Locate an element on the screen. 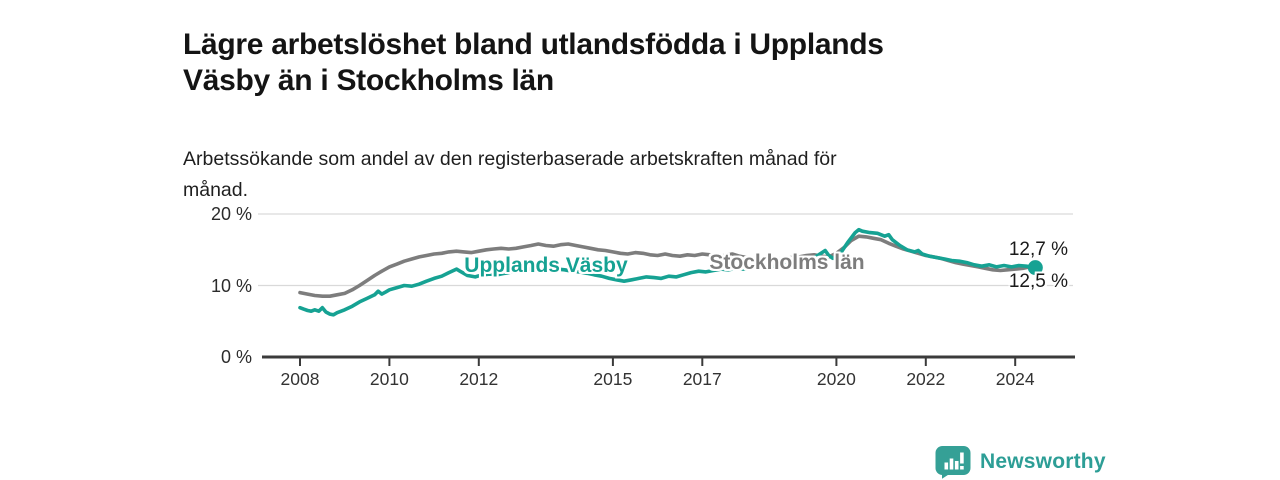  x-tick-label: 2020 is located at coordinates (836, 379).